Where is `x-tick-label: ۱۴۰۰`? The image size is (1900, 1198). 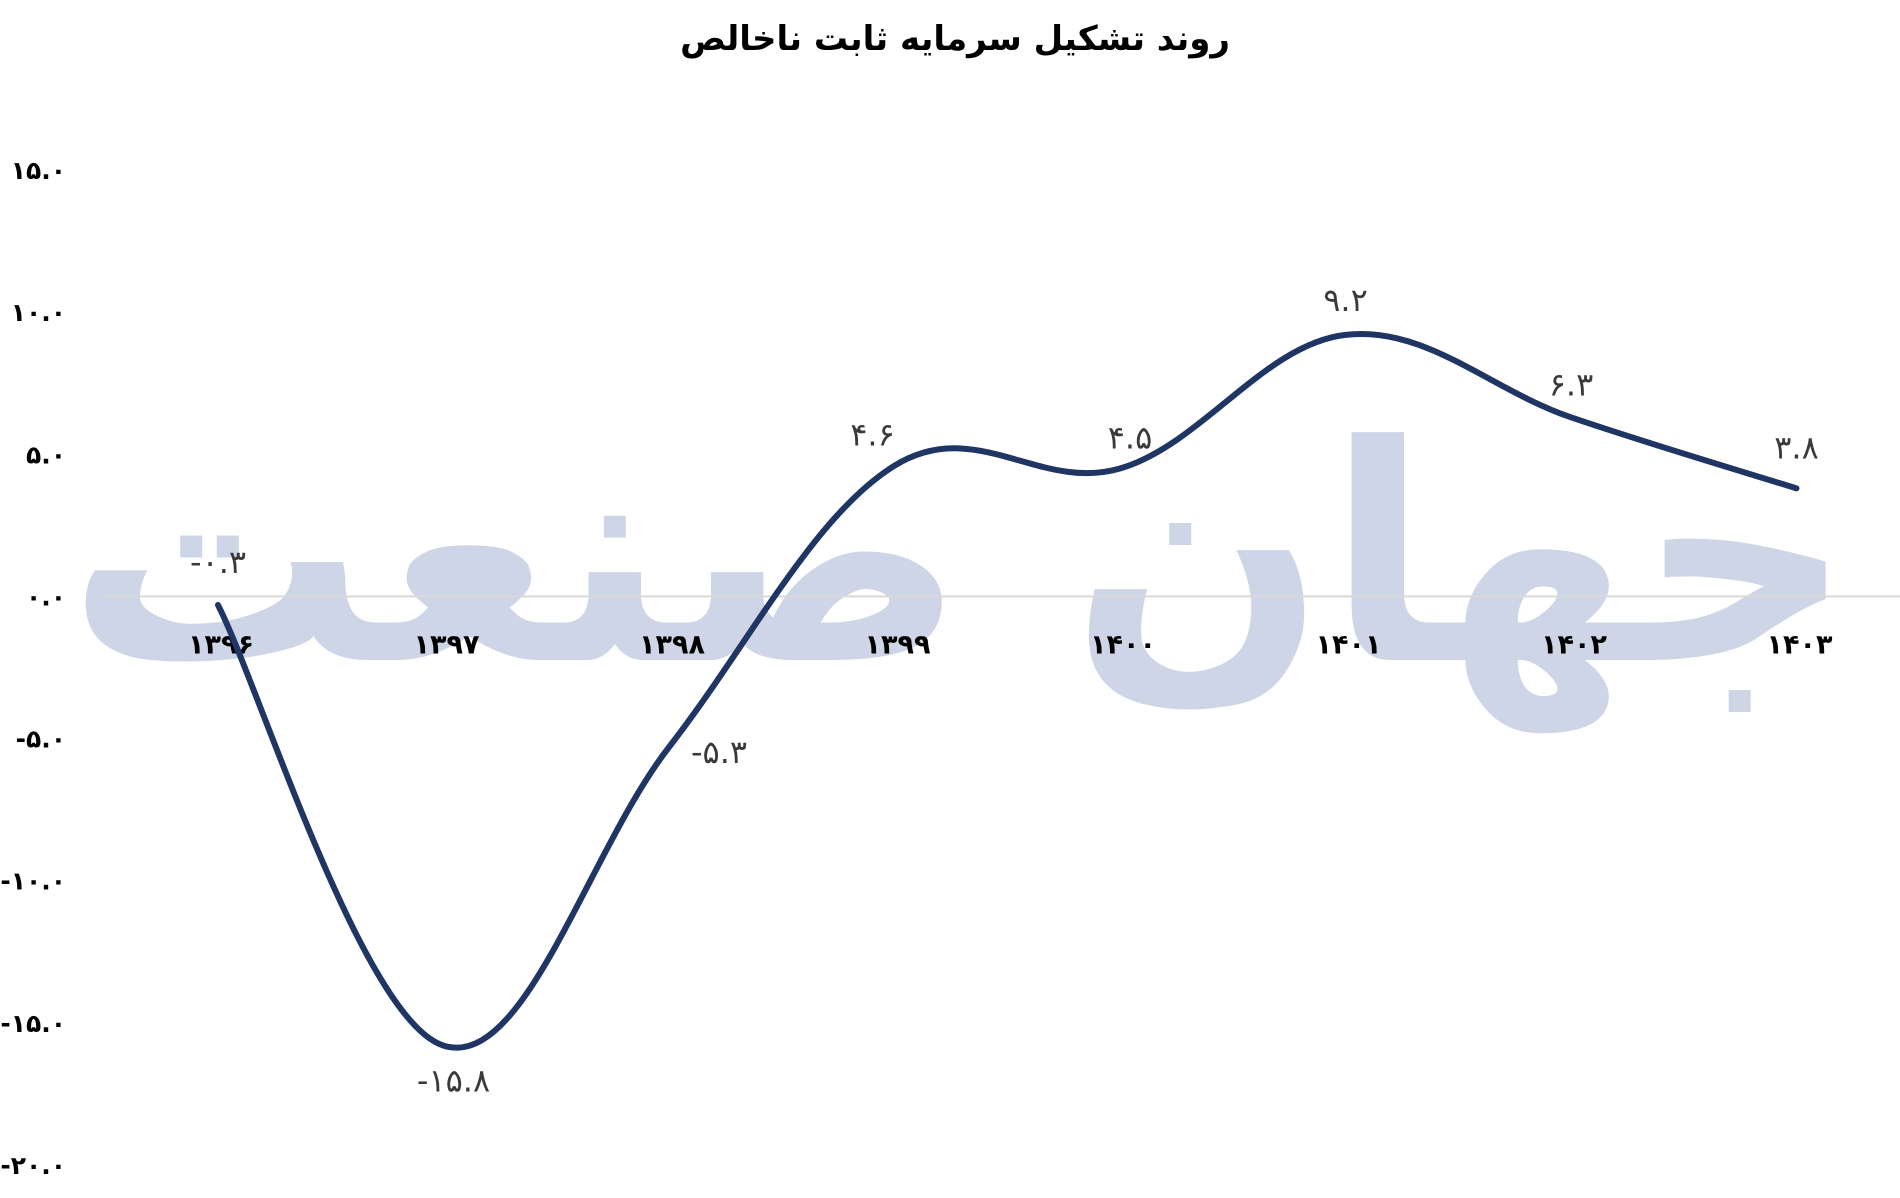
x-tick-label: ۱۴۰۰ is located at coordinates (1123, 644).